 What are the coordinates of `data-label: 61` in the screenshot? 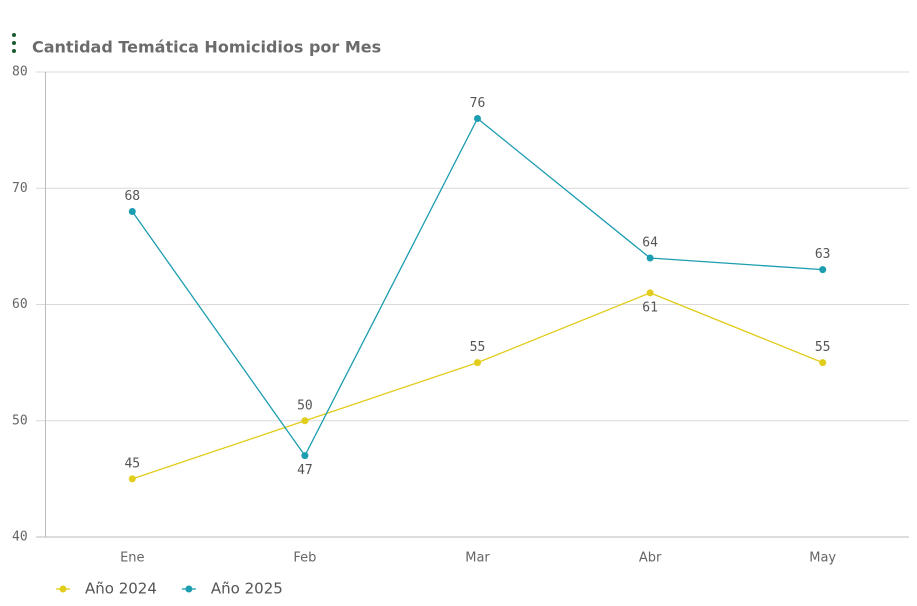 It's located at (650, 307).